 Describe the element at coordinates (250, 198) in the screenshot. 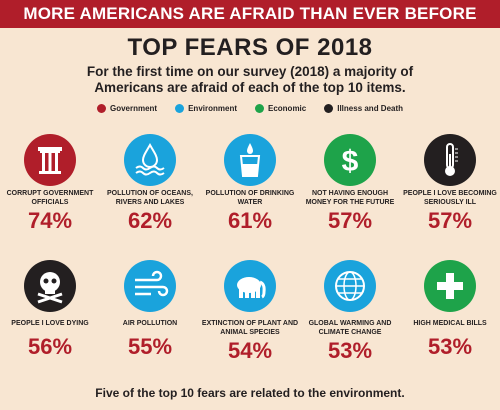

I see `fear-label: POLLUTION OF DRINKING WATER` at that location.